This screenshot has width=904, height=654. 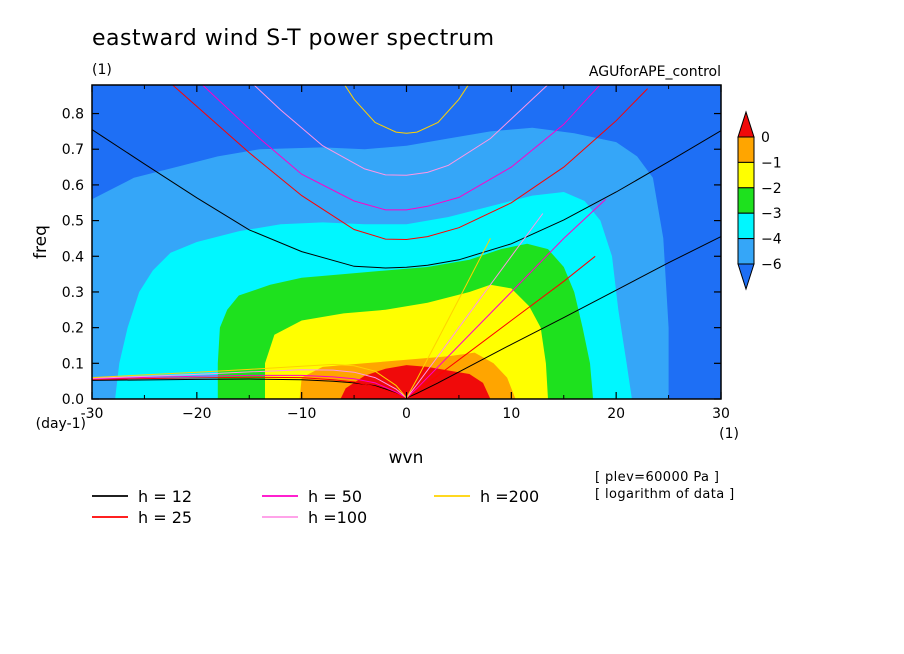 I want to click on colorbar-bottom-triangle, so click(x=746, y=277).